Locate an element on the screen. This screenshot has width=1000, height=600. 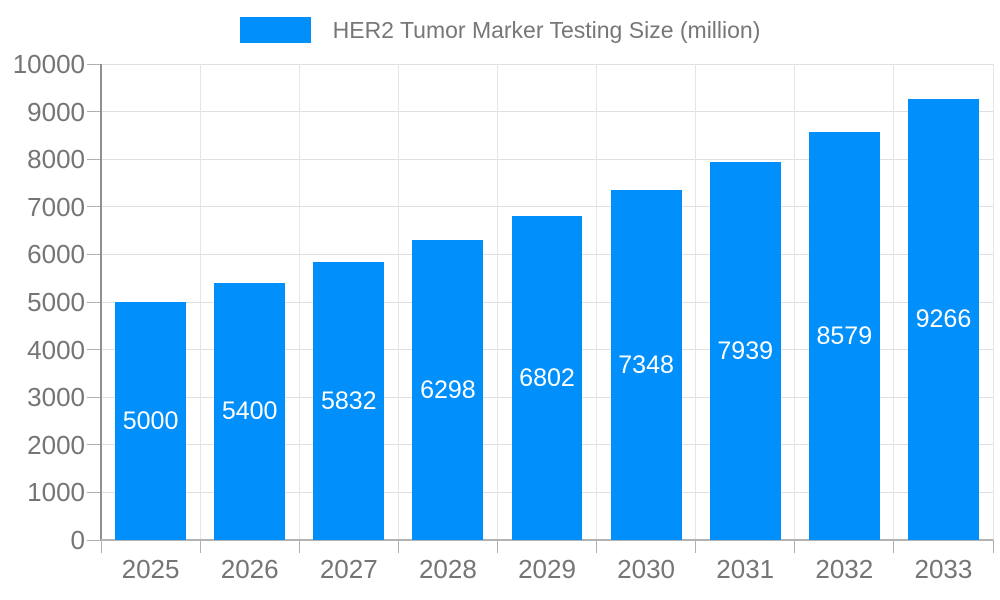
y-axis-label: 9000 is located at coordinates (56, 111).